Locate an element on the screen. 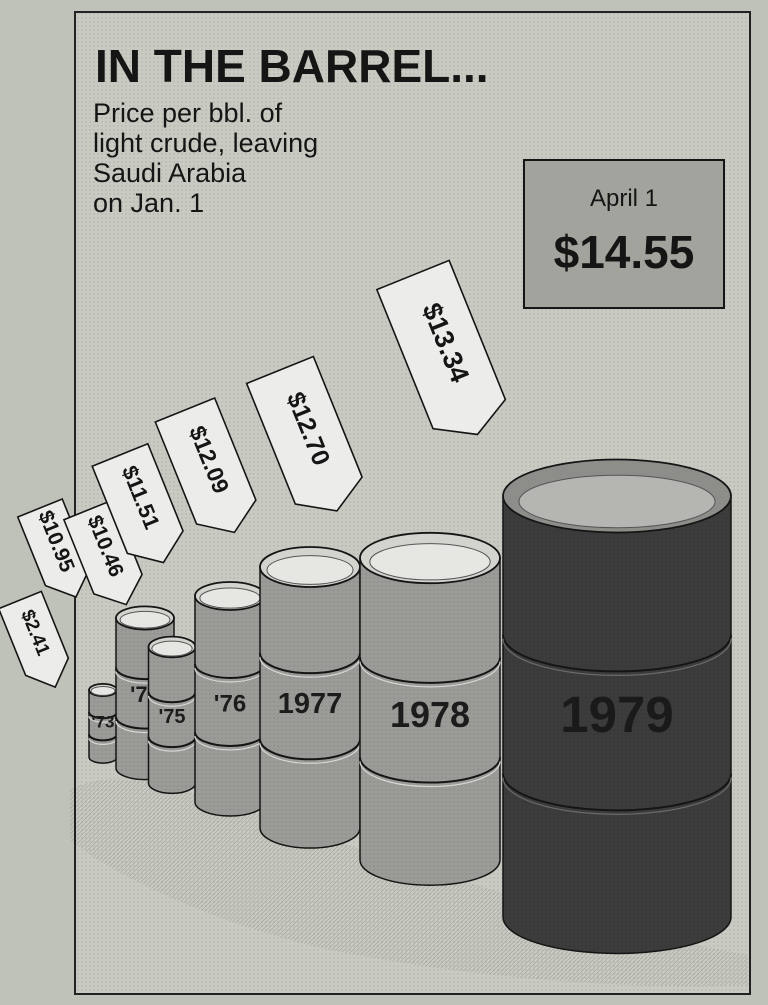 This screenshot has width=768, height=1005. price-tag: $2.41 is located at coordinates (35, 639).